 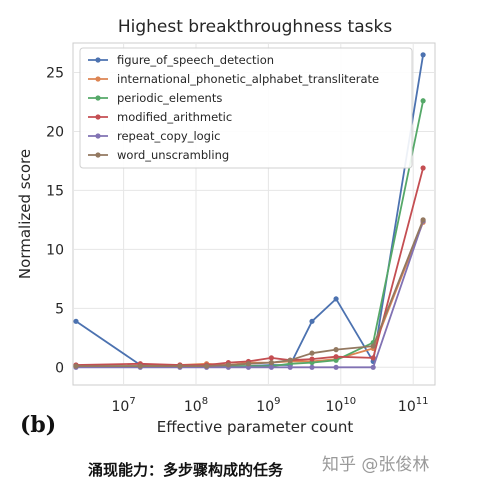 I want to click on y-tick-label: 25, so click(x=55, y=73).